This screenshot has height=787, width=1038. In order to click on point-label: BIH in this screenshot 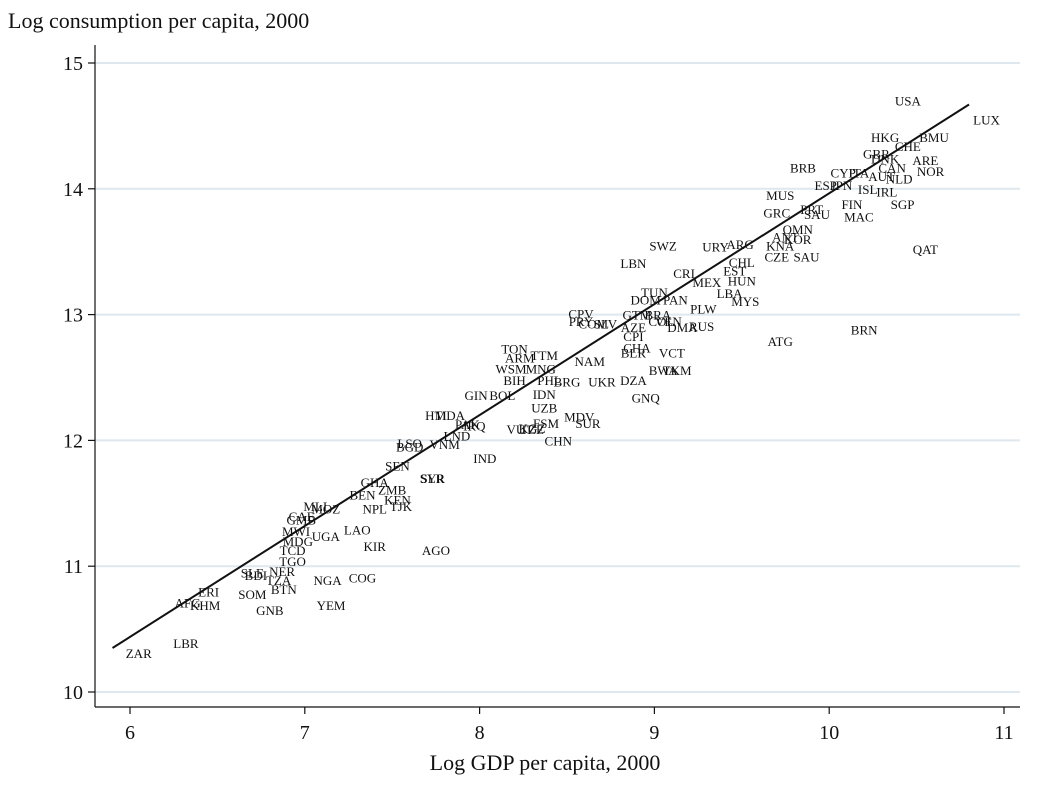, I will do `click(514, 380)`.